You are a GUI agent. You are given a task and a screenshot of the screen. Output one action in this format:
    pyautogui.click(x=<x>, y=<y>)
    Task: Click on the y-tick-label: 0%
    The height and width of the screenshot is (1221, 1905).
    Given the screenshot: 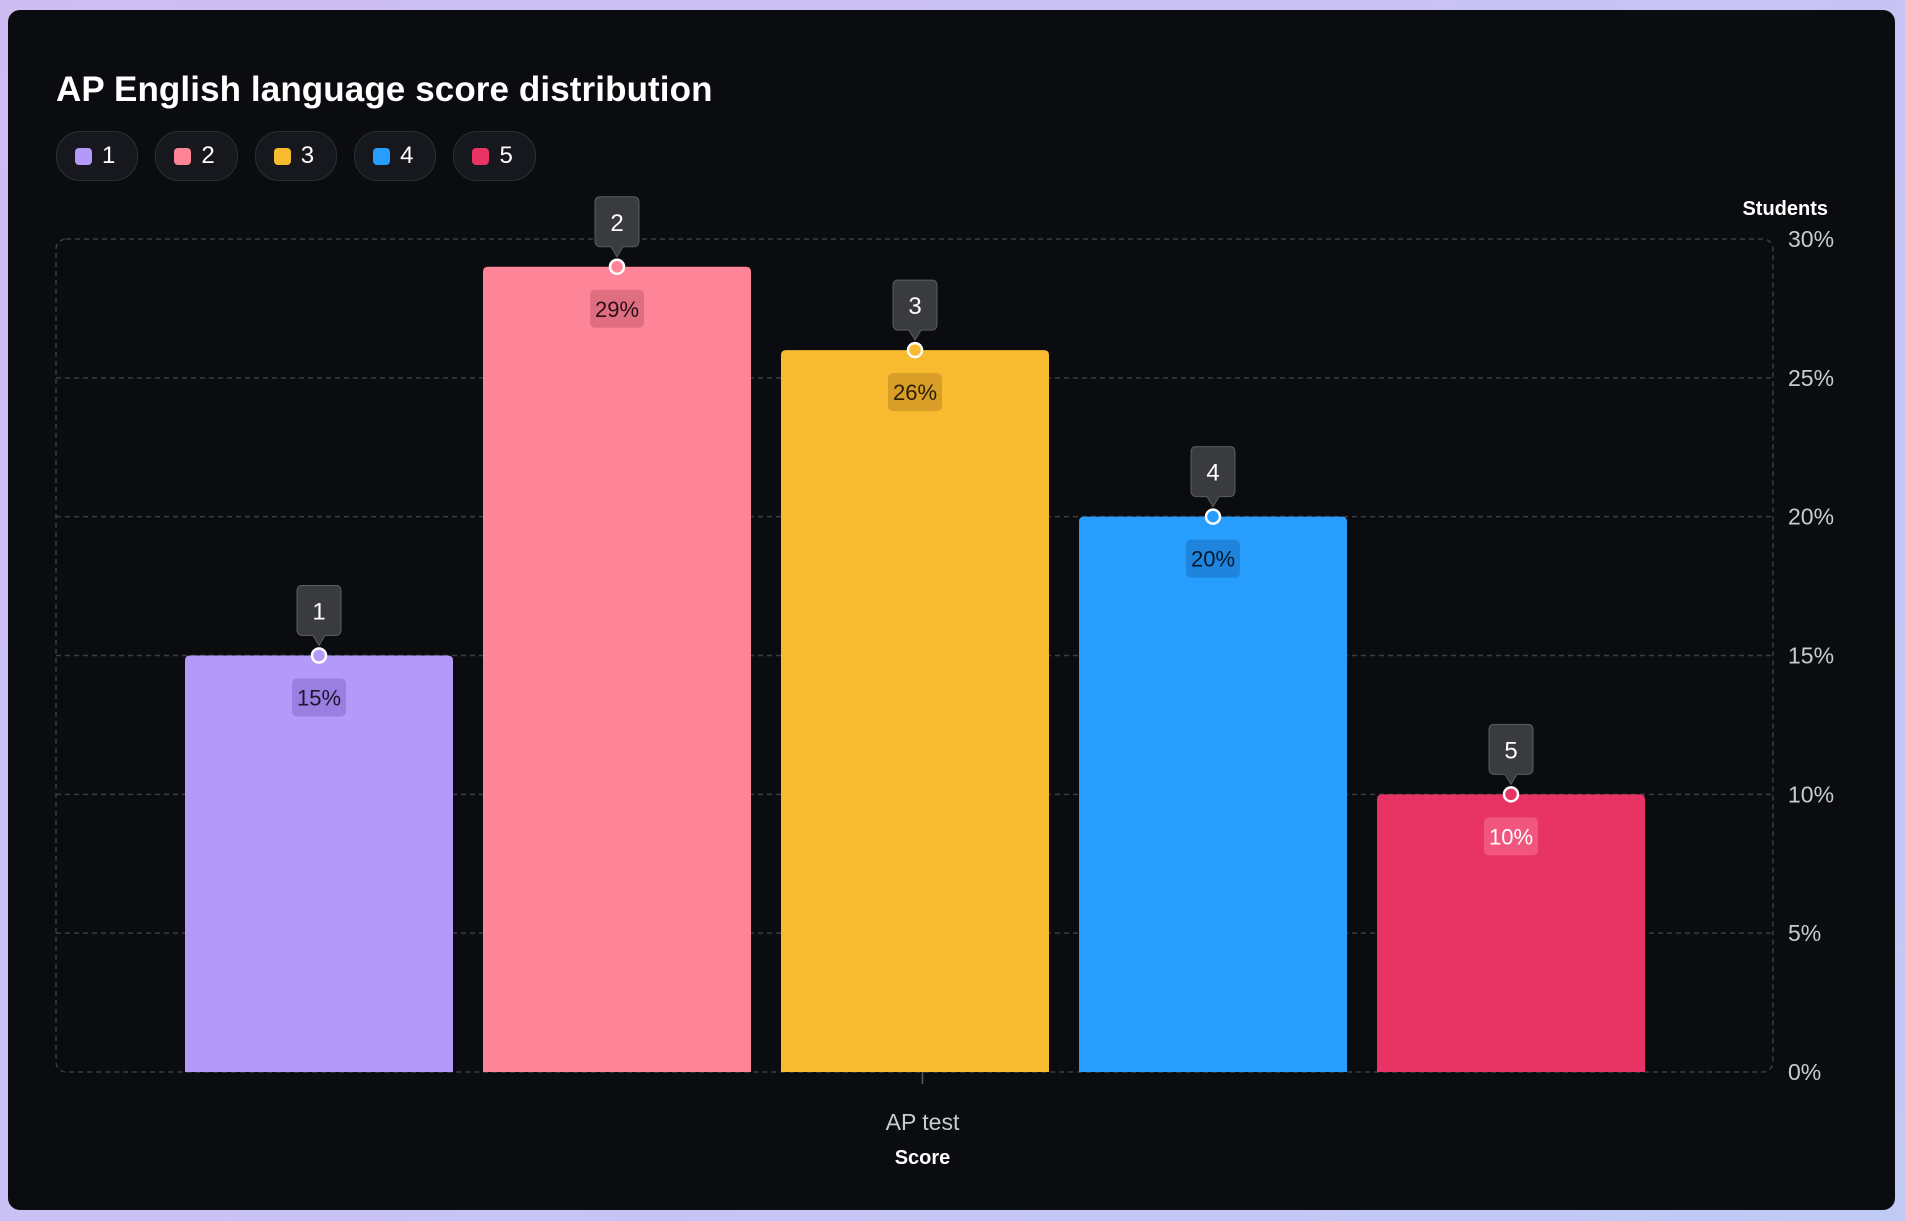 What is the action you would take?
    pyautogui.click(x=1804, y=1072)
    